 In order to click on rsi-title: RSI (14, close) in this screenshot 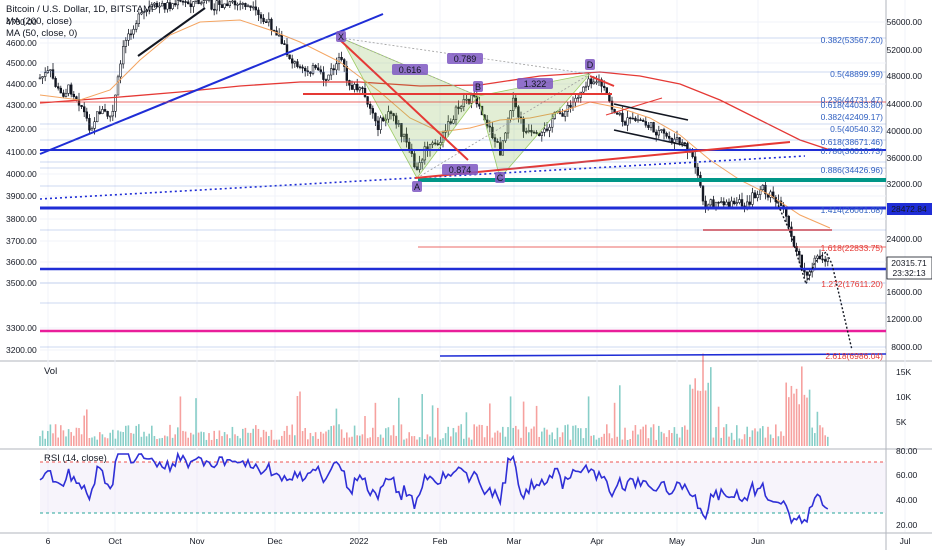, I will do `click(75, 458)`.